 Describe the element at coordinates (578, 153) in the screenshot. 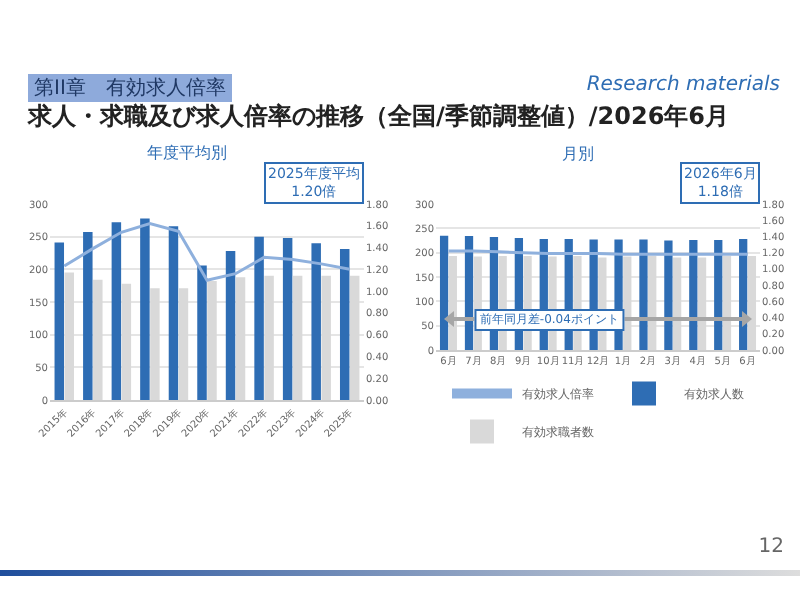

I see `chart-title: 月別` at that location.